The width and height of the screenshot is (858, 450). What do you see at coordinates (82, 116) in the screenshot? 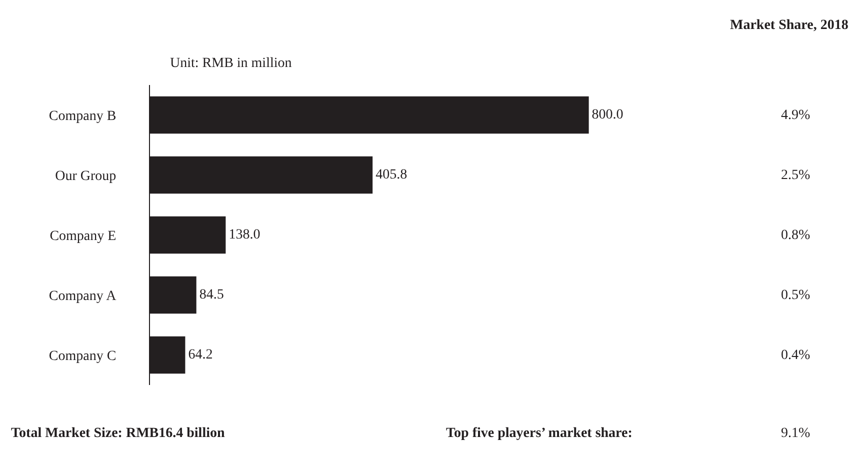
I see `y-tick-label: Company B` at bounding box center [82, 116].